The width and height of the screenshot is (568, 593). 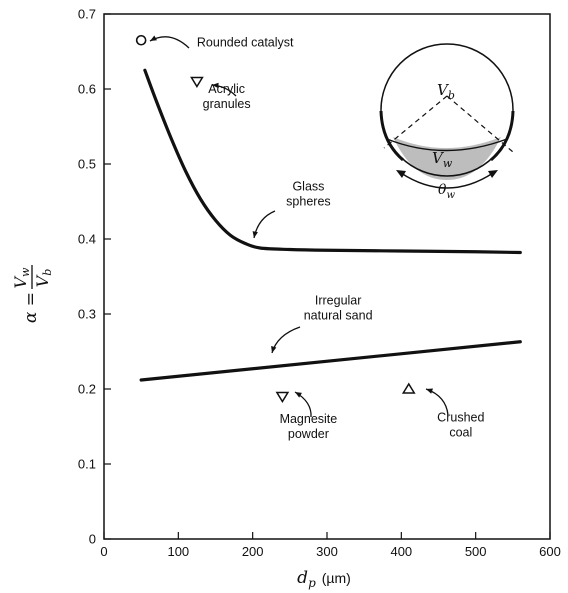 I want to click on inset-theta-label: θw, so click(x=446, y=191).